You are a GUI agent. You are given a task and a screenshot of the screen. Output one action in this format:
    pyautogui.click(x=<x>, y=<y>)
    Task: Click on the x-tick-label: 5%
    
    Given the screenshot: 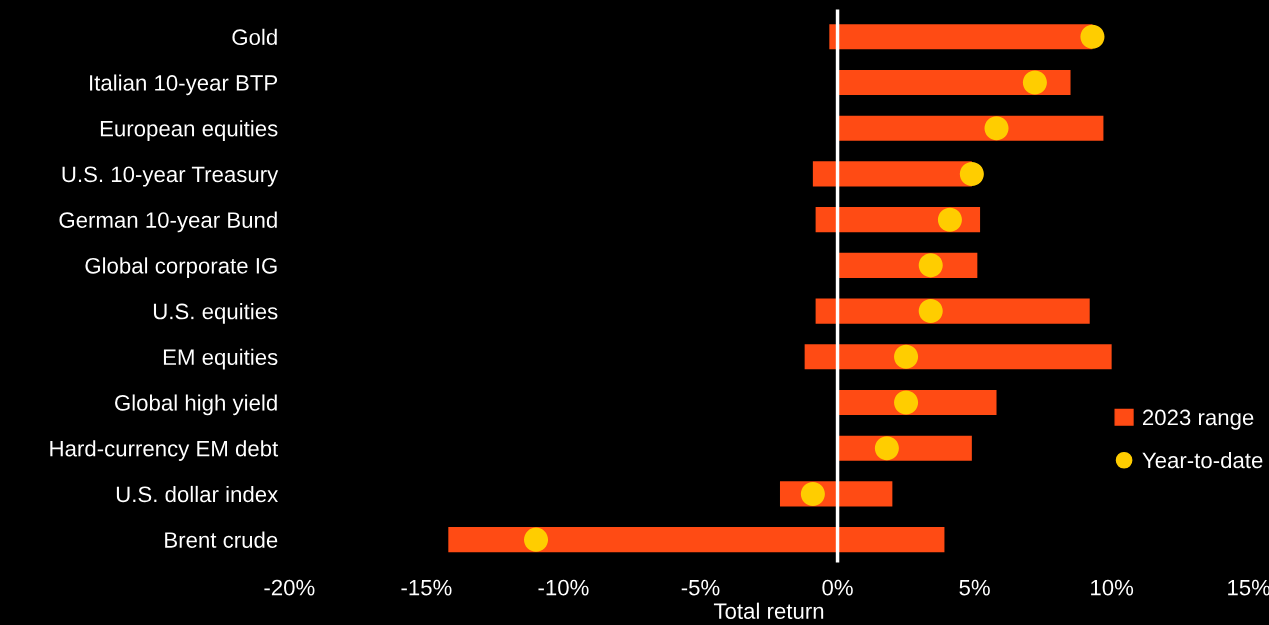 What is the action you would take?
    pyautogui.click(x=974, y=587)
    